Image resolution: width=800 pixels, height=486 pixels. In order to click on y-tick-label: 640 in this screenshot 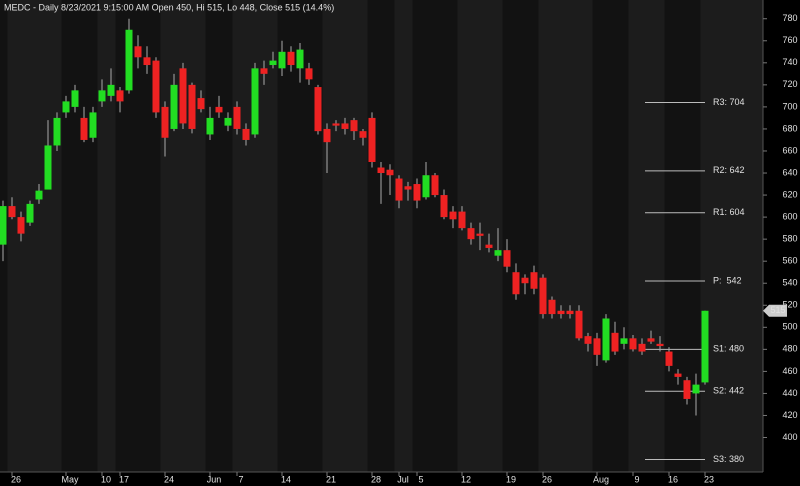, I will do `click(789, 172)`.